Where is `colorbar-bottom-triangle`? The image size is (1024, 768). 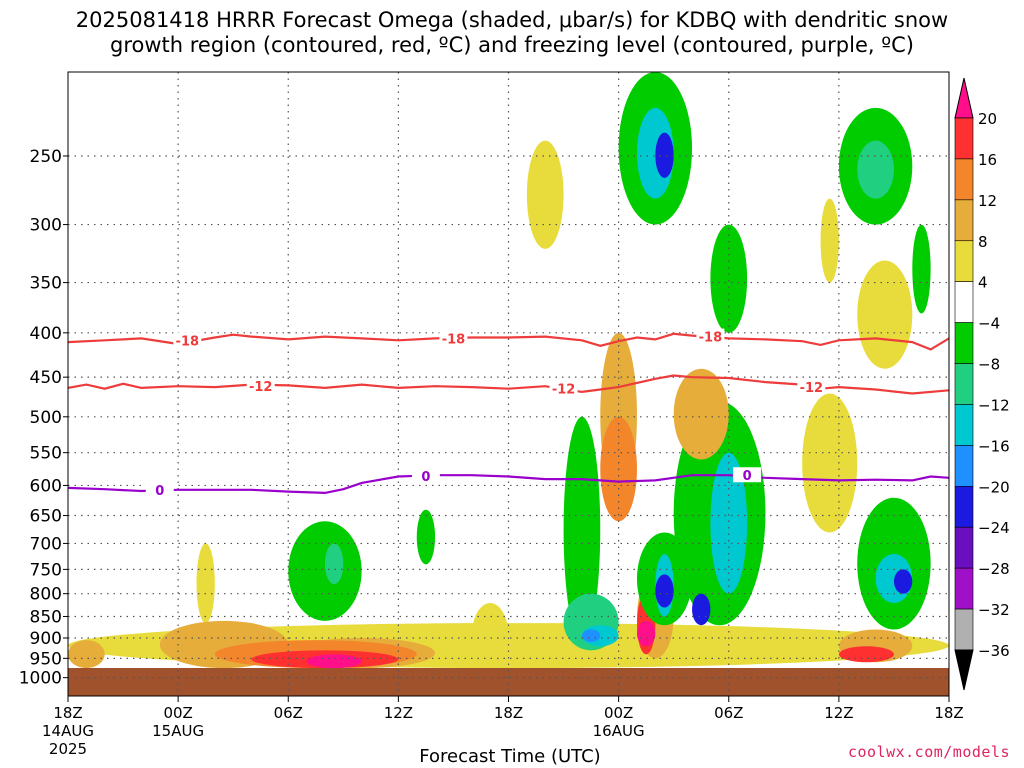
colorbar-bottom-triangle is located at coordinates (964, 670).